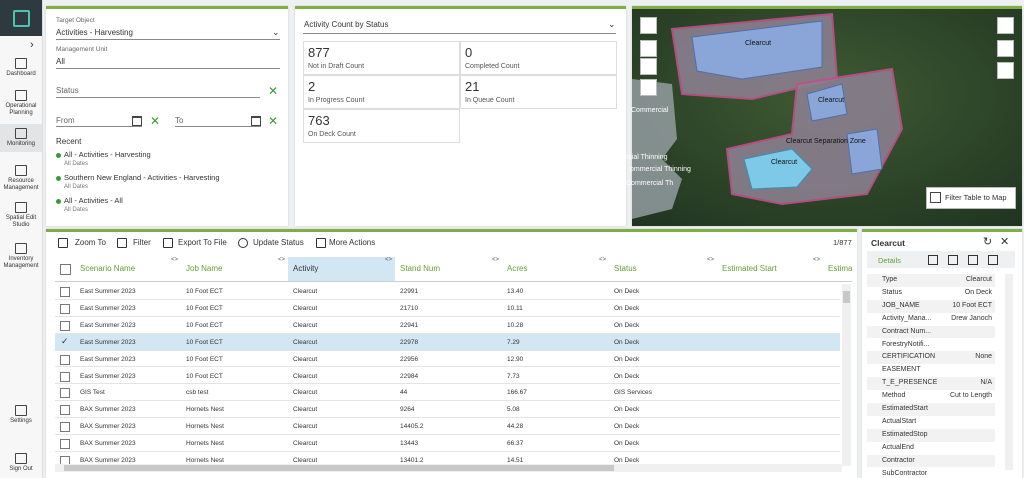  Describe the element at coordinates (204, 268) in the screenshot. I see `column-header: Job Name` at that location.